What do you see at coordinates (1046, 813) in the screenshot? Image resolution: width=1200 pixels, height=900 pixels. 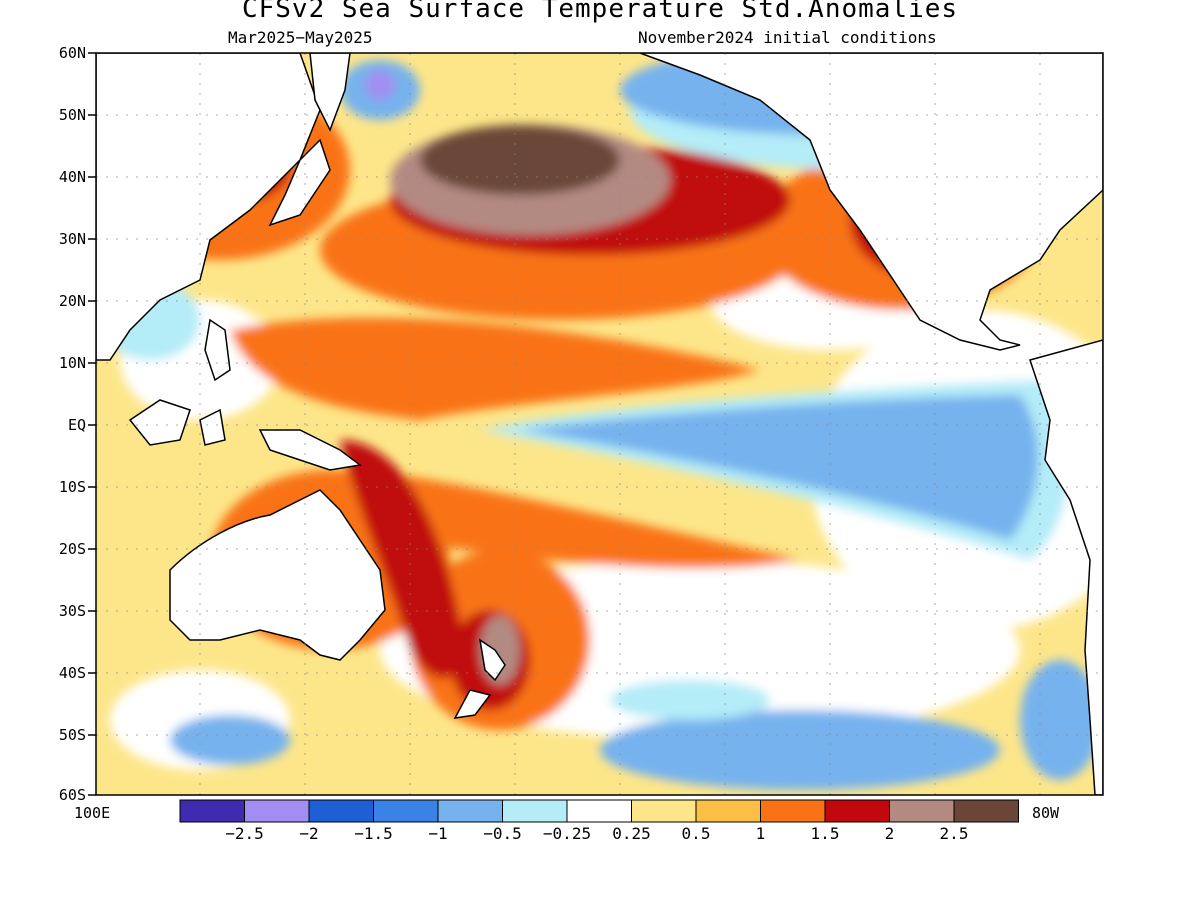 I see `lon-right-label: 80W` at bounding box center [1046, 813].